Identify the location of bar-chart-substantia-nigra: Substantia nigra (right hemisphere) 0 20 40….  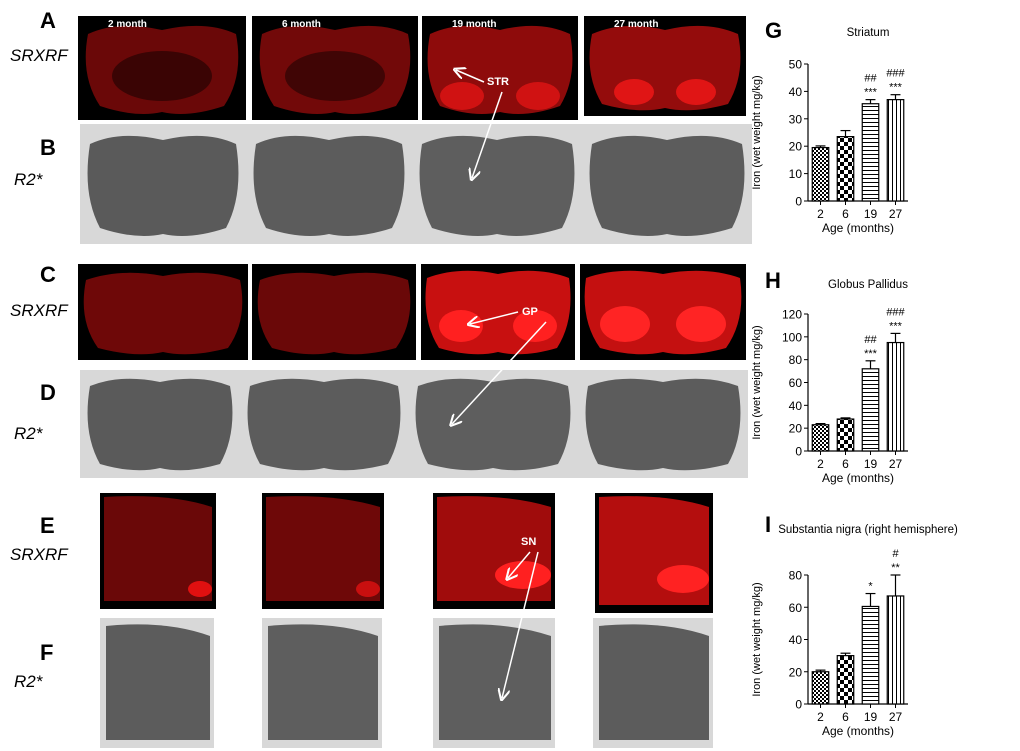
(854, 631).